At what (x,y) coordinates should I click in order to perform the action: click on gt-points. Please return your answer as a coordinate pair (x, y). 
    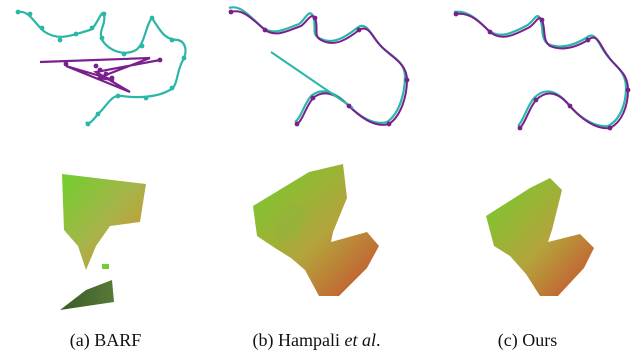
    Looking at the image, I should click on (101, 68).